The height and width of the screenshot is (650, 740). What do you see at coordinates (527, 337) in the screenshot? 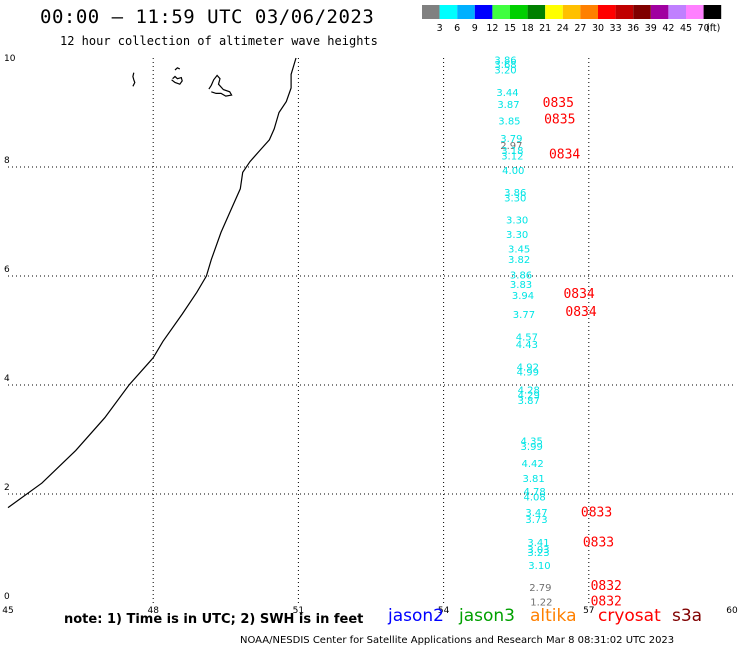
I see `wave-height-value: 4.57` at bounding box center [527, 337].